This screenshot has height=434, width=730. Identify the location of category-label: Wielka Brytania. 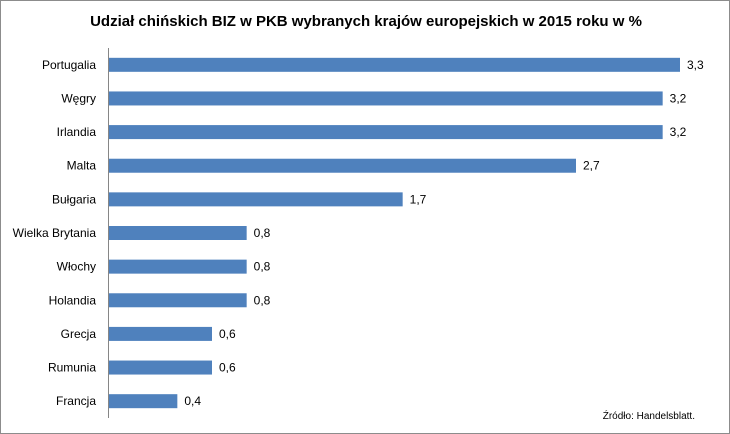
(55, 233).